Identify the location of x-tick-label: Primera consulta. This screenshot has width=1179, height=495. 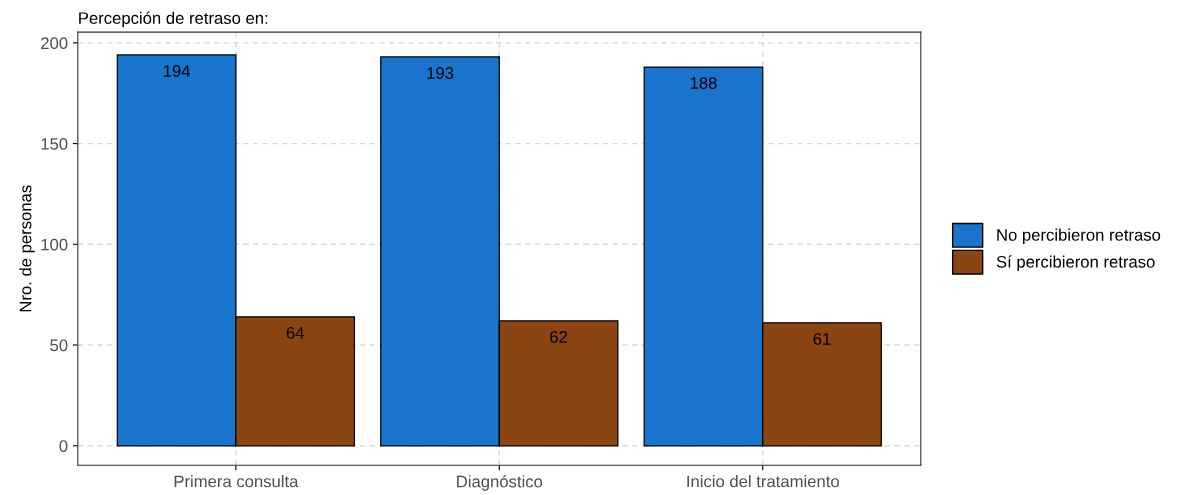
(236, 481).